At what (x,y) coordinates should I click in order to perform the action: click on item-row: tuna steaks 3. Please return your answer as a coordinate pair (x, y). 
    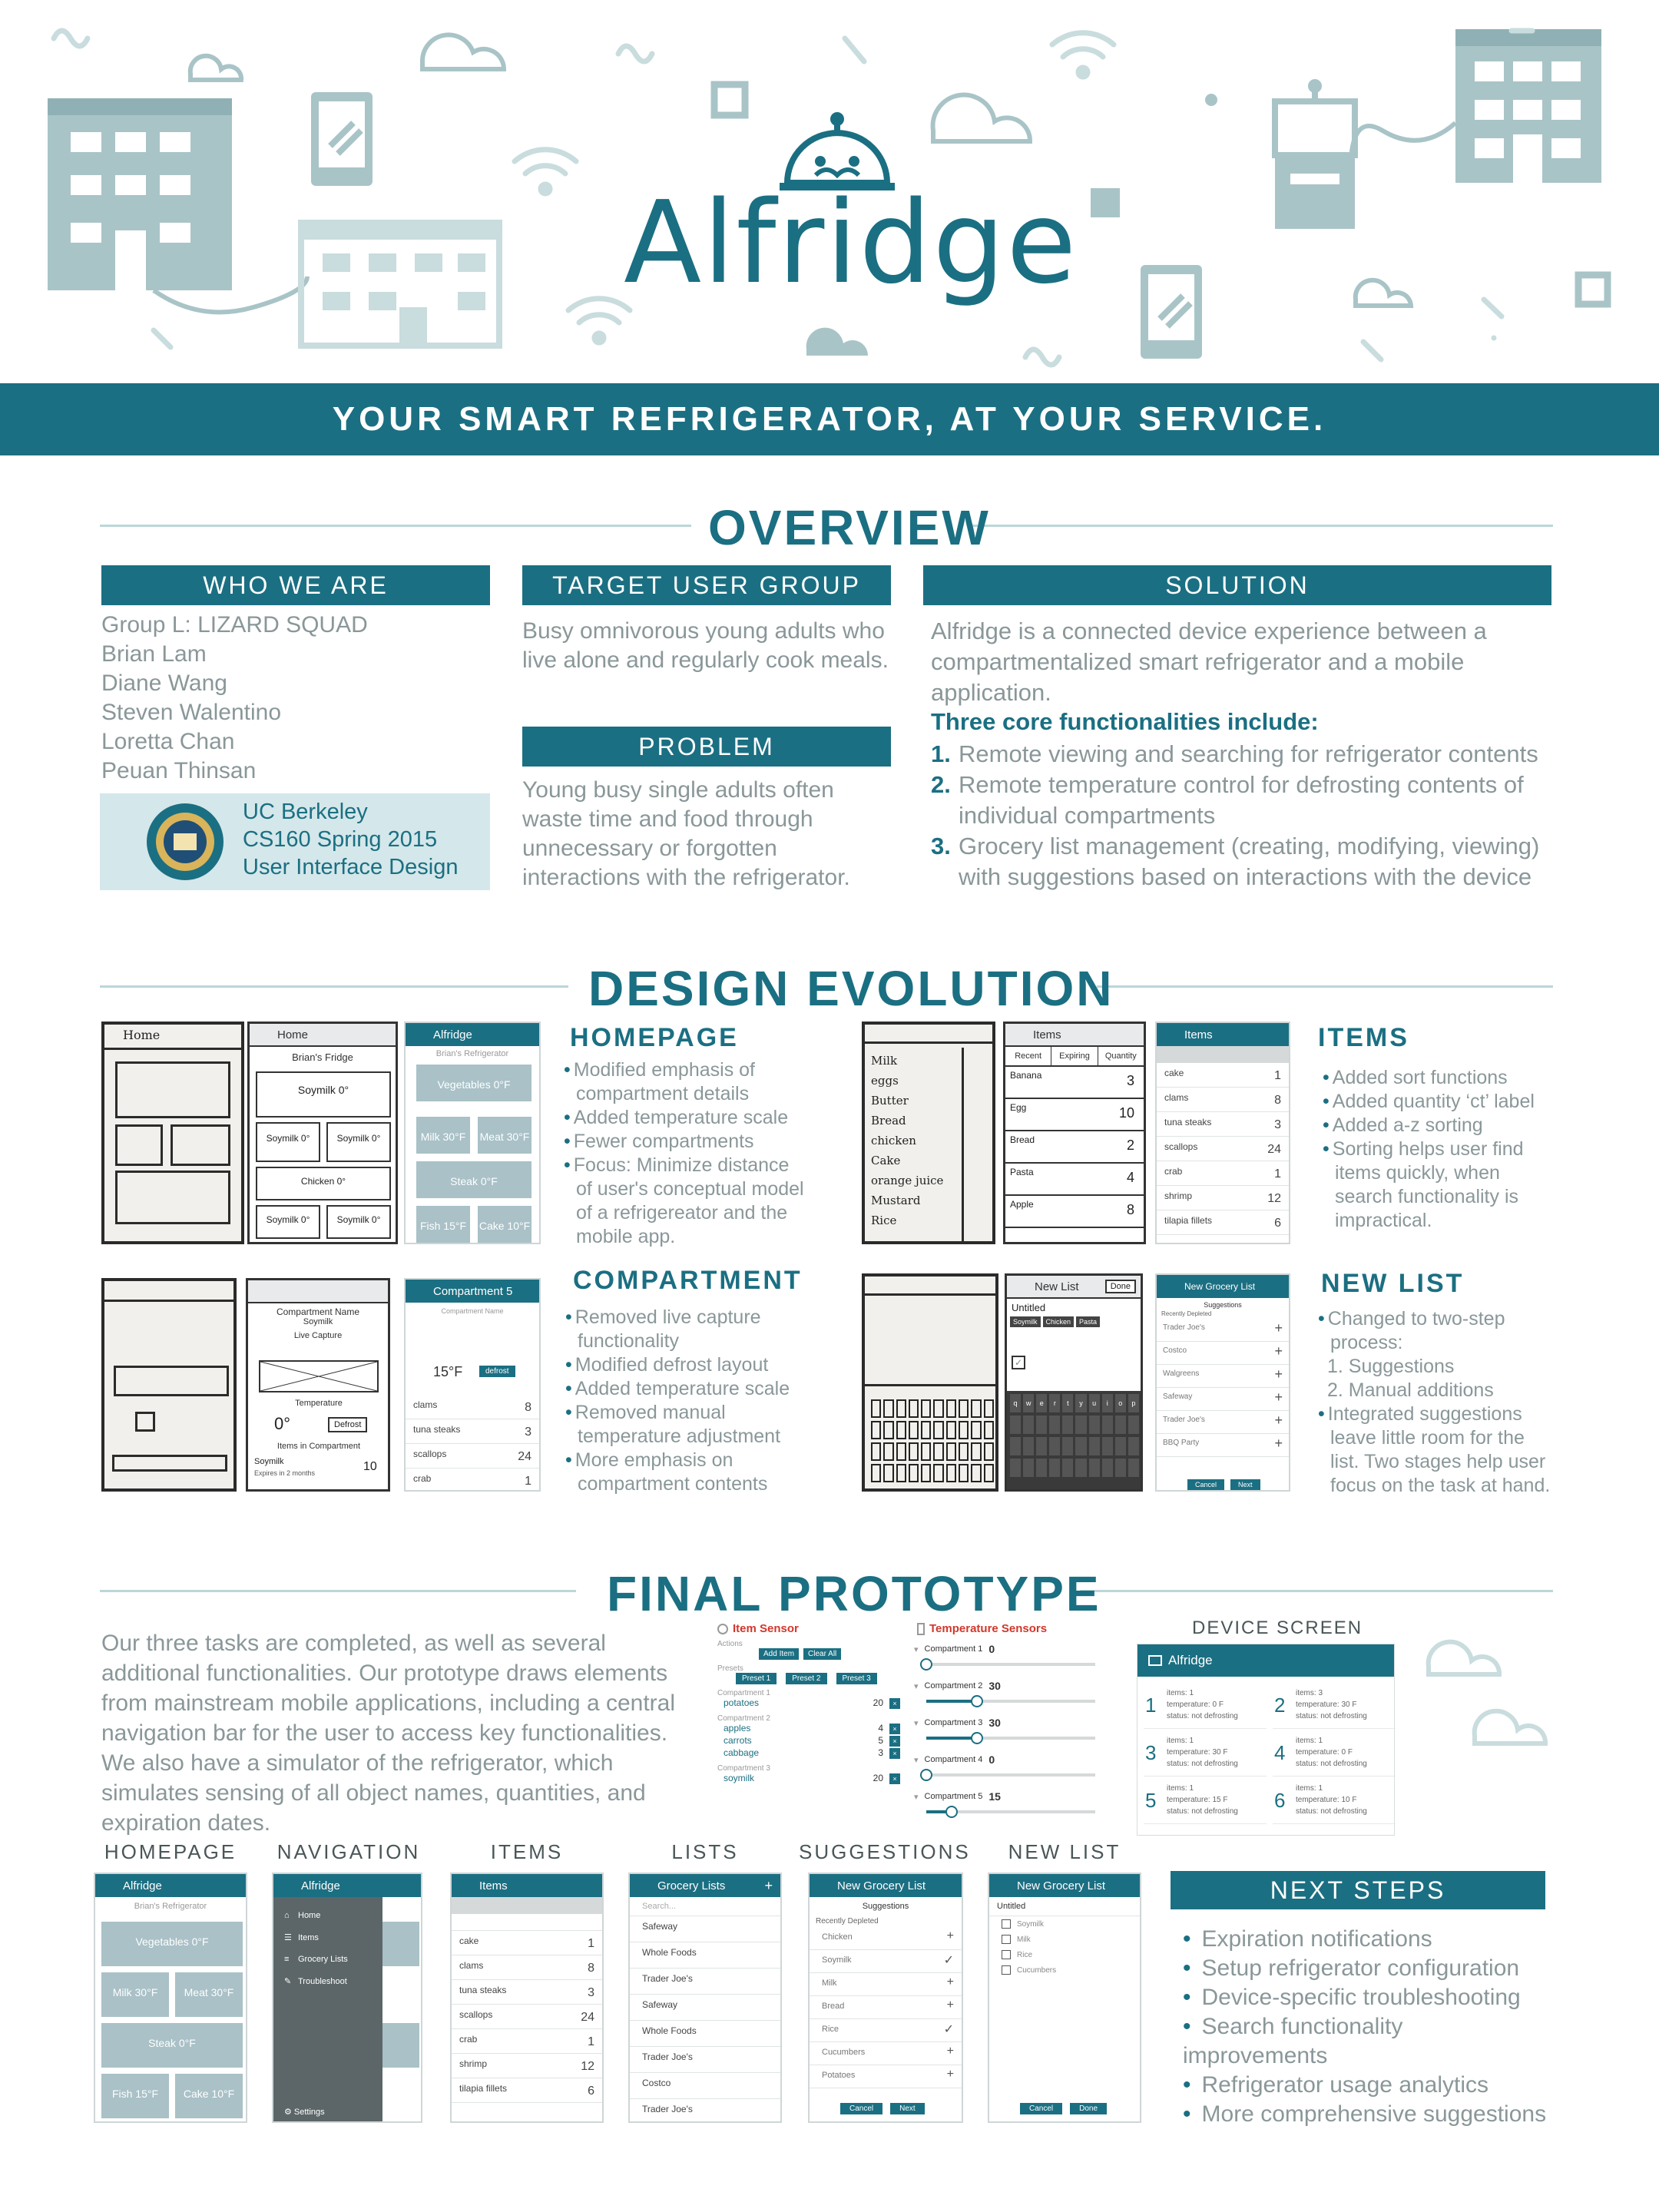
    Looking at the image, I should click on (1223, 1125).